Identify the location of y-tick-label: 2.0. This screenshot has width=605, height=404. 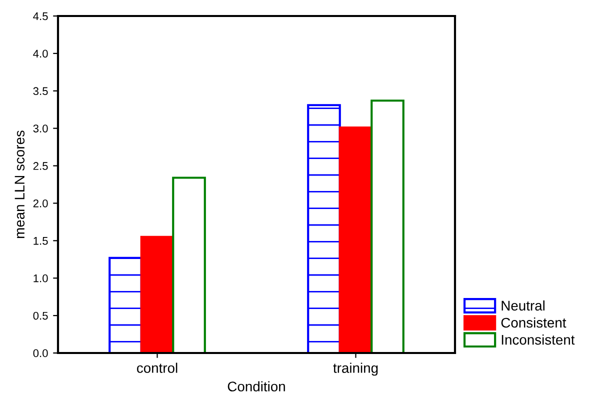
(40, 203).